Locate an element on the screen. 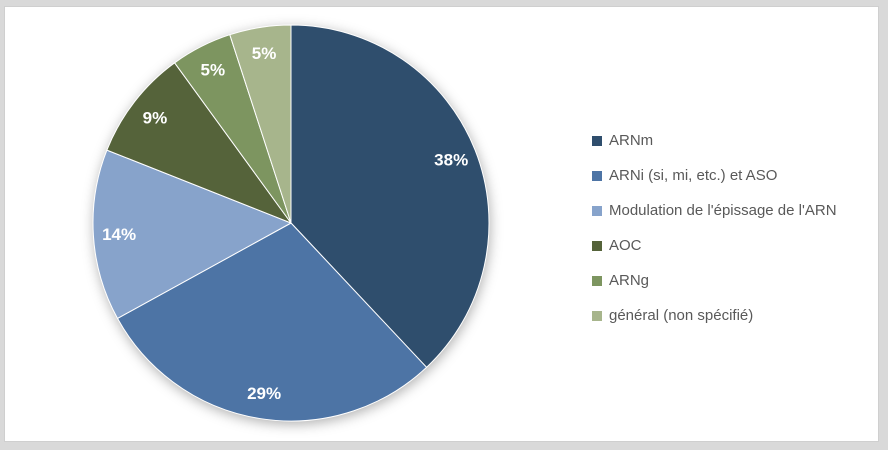  legend-item-5: ARNg is located at coordinates (714, 280).